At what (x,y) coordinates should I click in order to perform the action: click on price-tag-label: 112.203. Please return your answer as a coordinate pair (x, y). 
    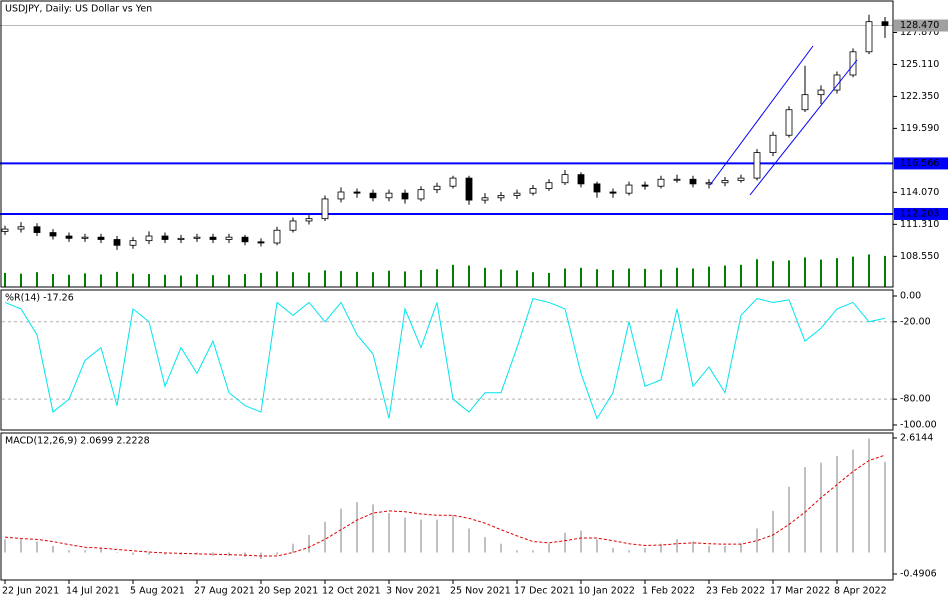
    Looking at the image, I should click on (919, 213).